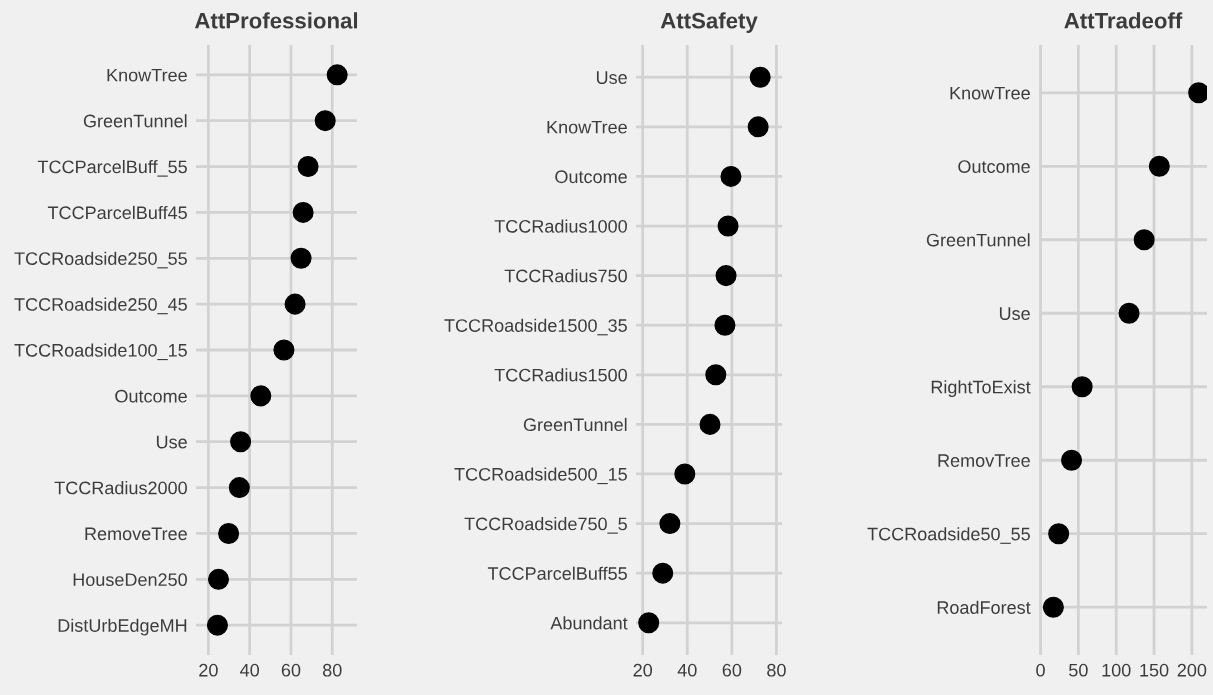 The width and height of the screenshot is (1213, 695). I want to click on y-tick-label: TCCParcelBuff_55, so click(112, 168).